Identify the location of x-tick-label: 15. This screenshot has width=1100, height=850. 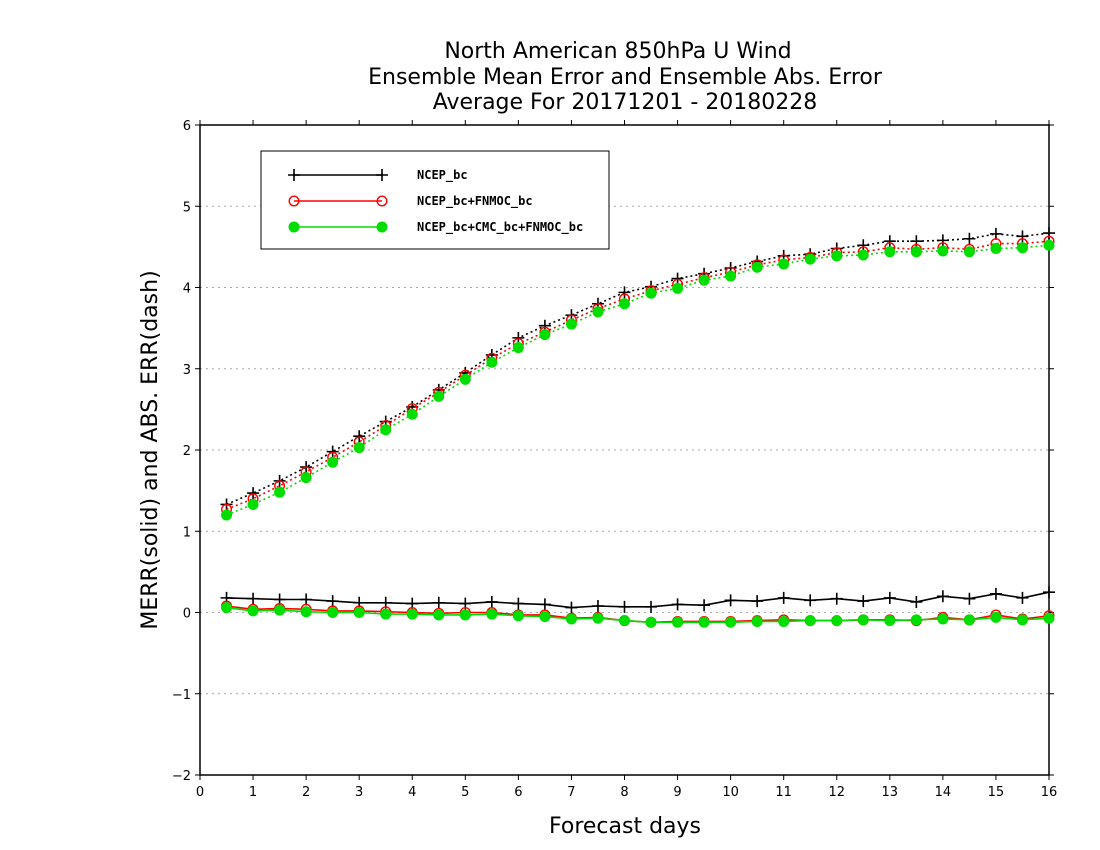
(996, 792).